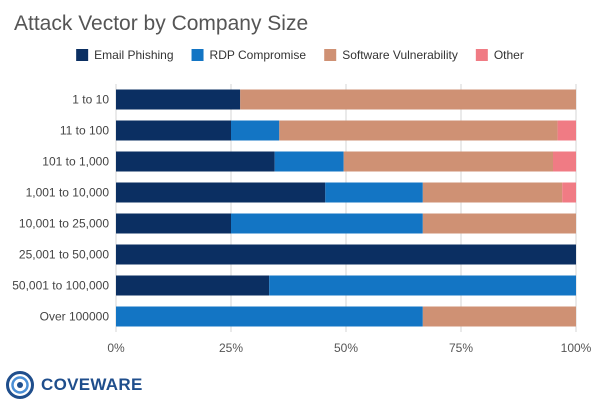 The image size is (600, 413). Describe the element at coordinates (64, 255) in the screenshot. I see `category-label: 25,001 to 50,000` at that location.